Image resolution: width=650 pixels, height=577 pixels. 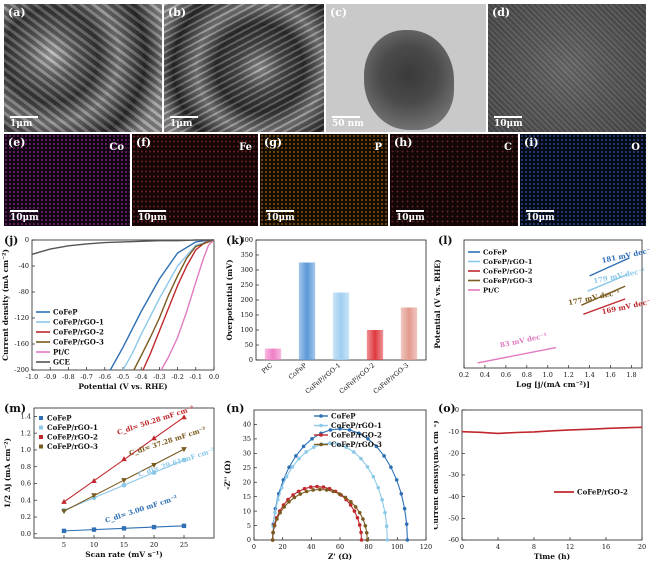 I want to click on legend-label: CoFeP, so click(x=65, y=312).